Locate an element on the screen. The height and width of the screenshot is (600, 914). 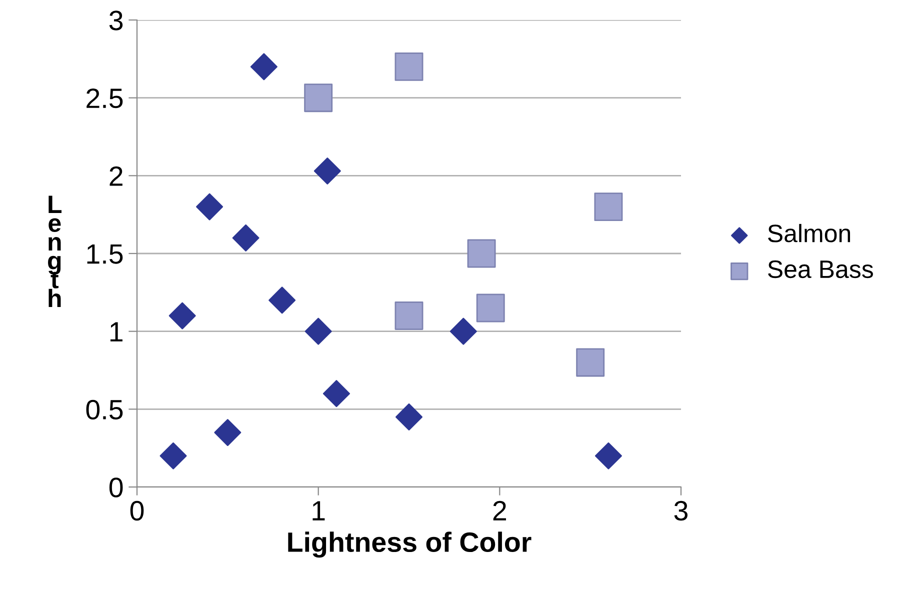
y-tick-label: 1.5 is located at coordinates (105, 254).